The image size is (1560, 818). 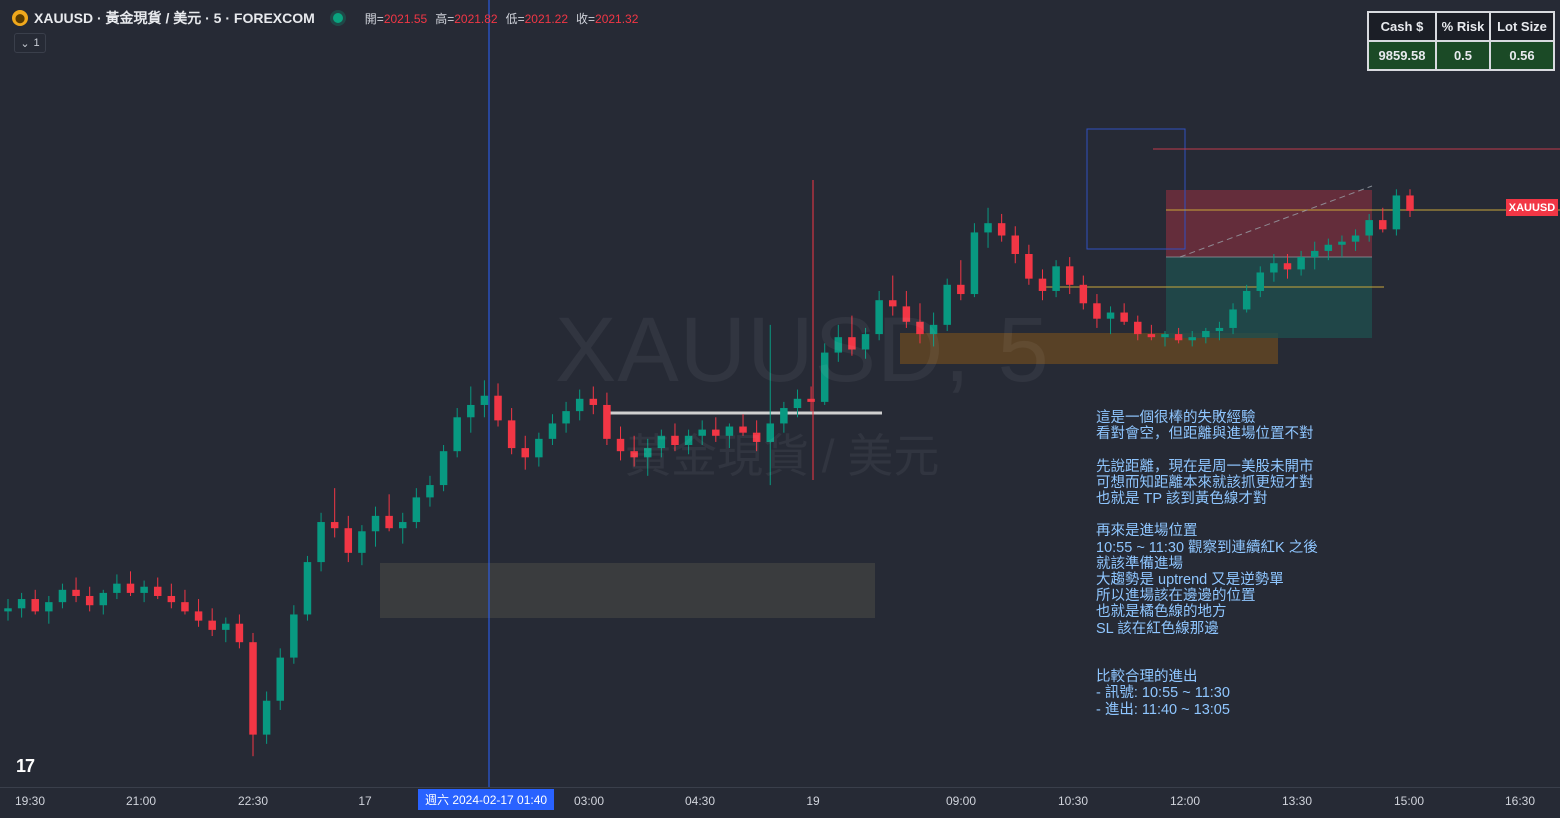 What do you see at coordinates (174, 18) in the screenshot?
I see `symbol-title: XAUUSD · 黃金現貨 / 美元 · 5 · FOREXCOM` at bounding box center [174, 18].